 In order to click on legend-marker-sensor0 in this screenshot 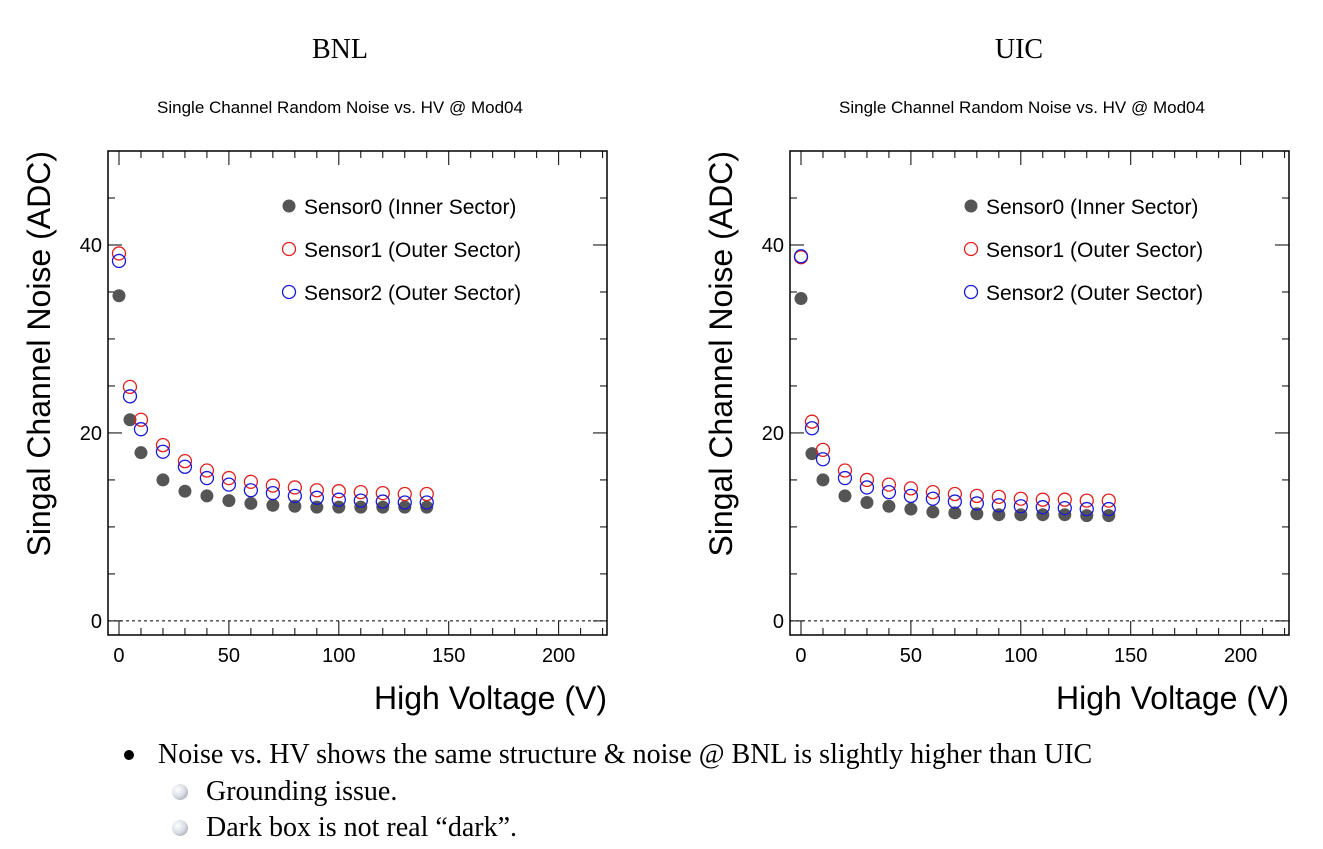, I will do `click(971, 206)`.